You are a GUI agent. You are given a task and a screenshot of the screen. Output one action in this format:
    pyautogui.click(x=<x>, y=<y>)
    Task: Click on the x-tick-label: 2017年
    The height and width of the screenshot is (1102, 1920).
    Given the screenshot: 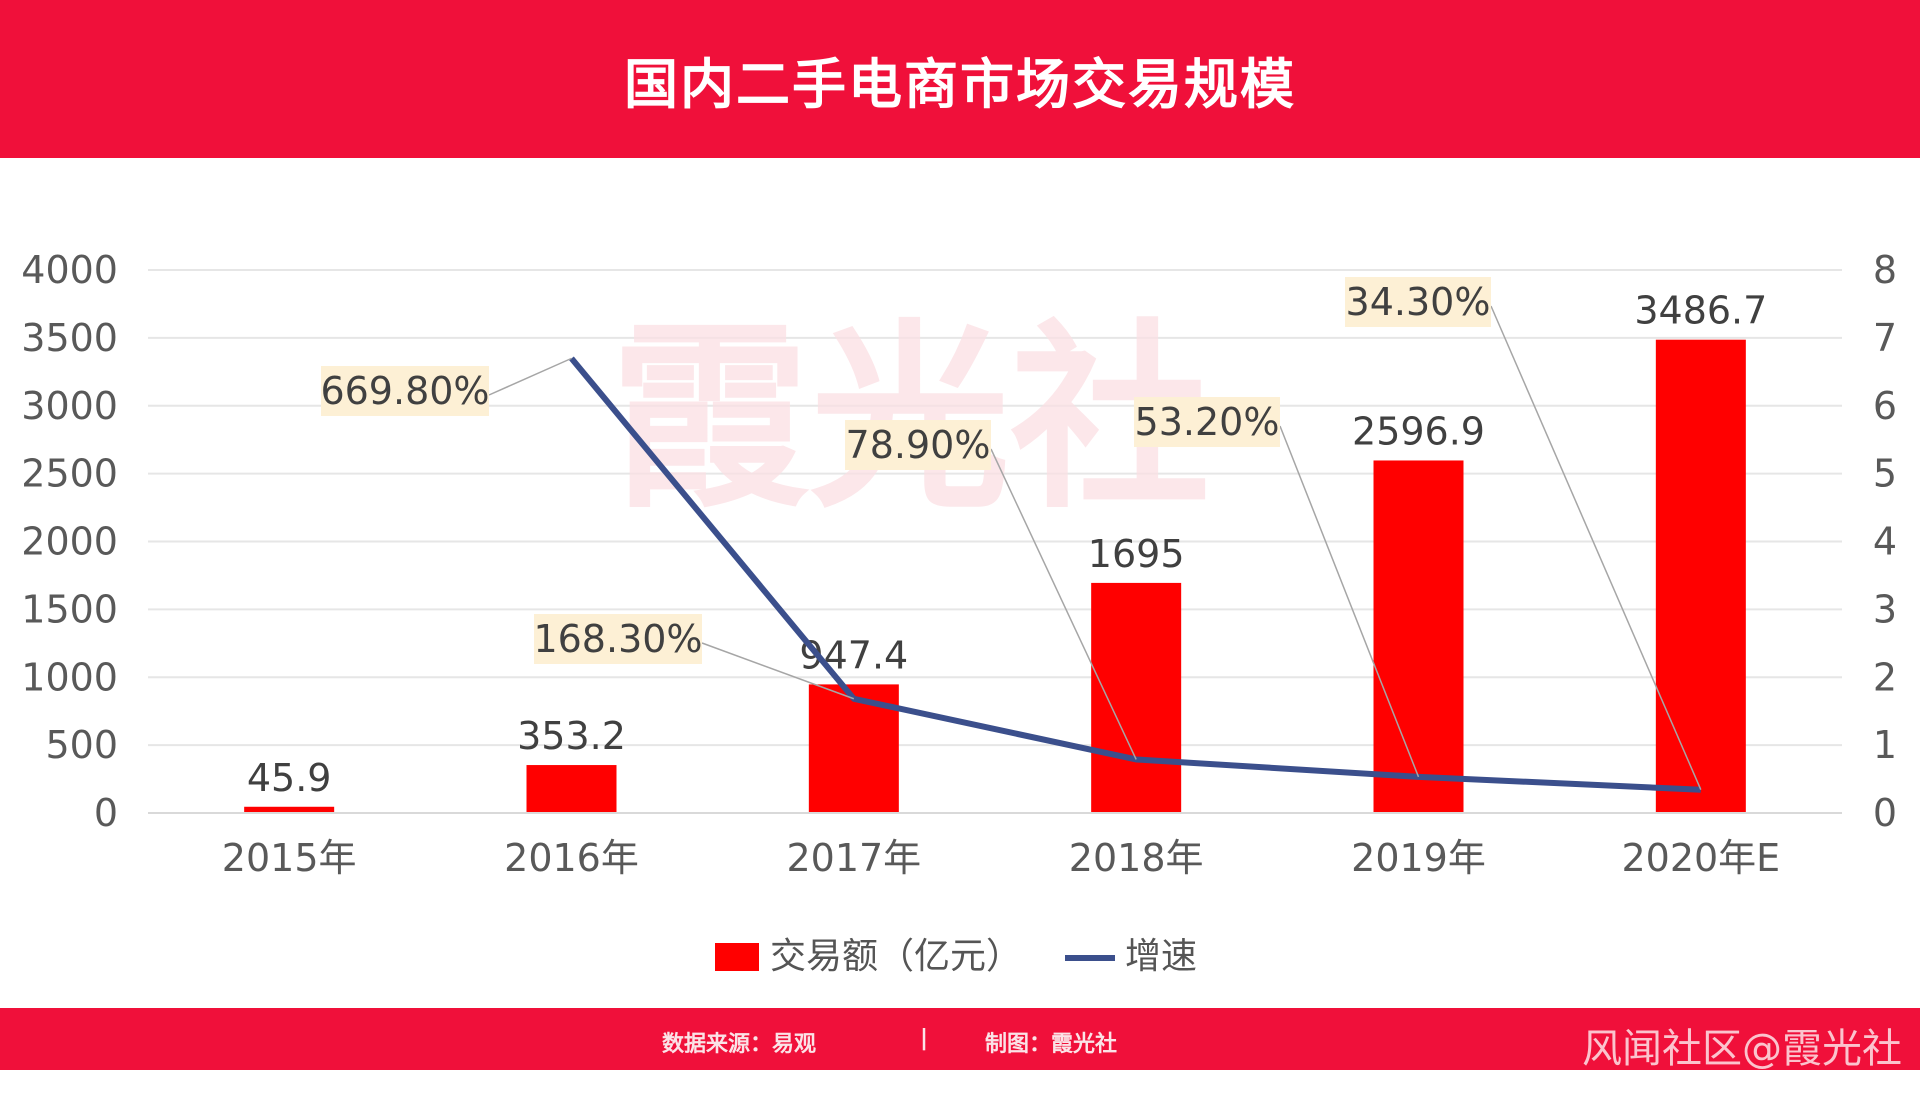 What is the action you would take?
    pyautogui.click(x=853, y=858)
    